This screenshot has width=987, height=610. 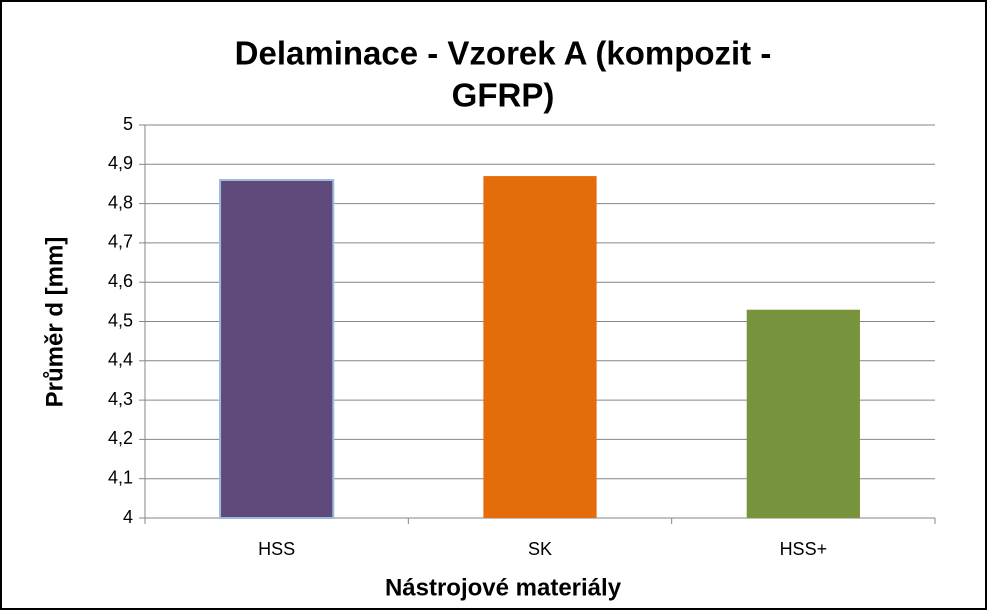 I want to click on chart-title: GFRP), so click(x=503, y=95).